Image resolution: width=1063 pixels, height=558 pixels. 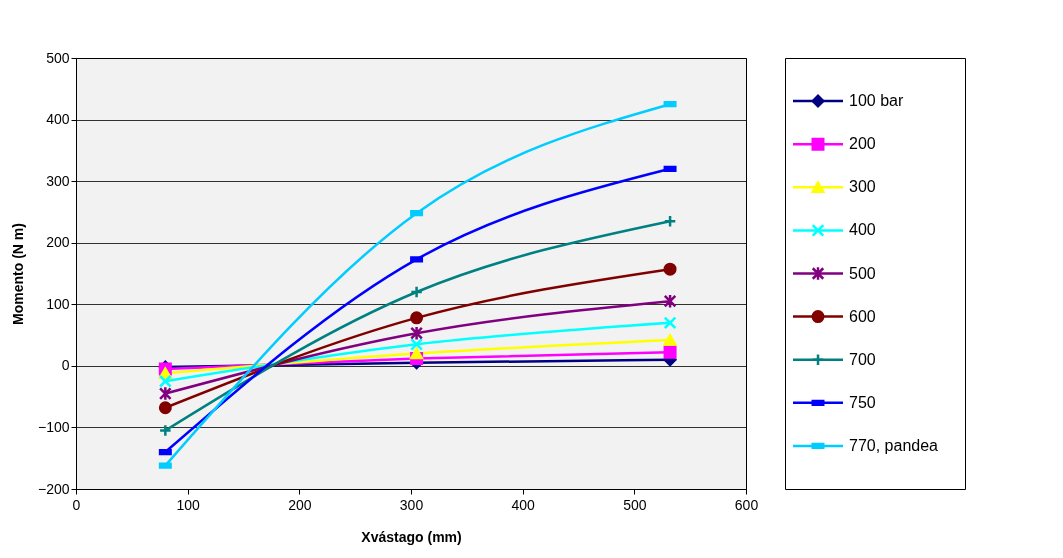 I want to click on x-tick-label: 0, so click(x=76, y=504).